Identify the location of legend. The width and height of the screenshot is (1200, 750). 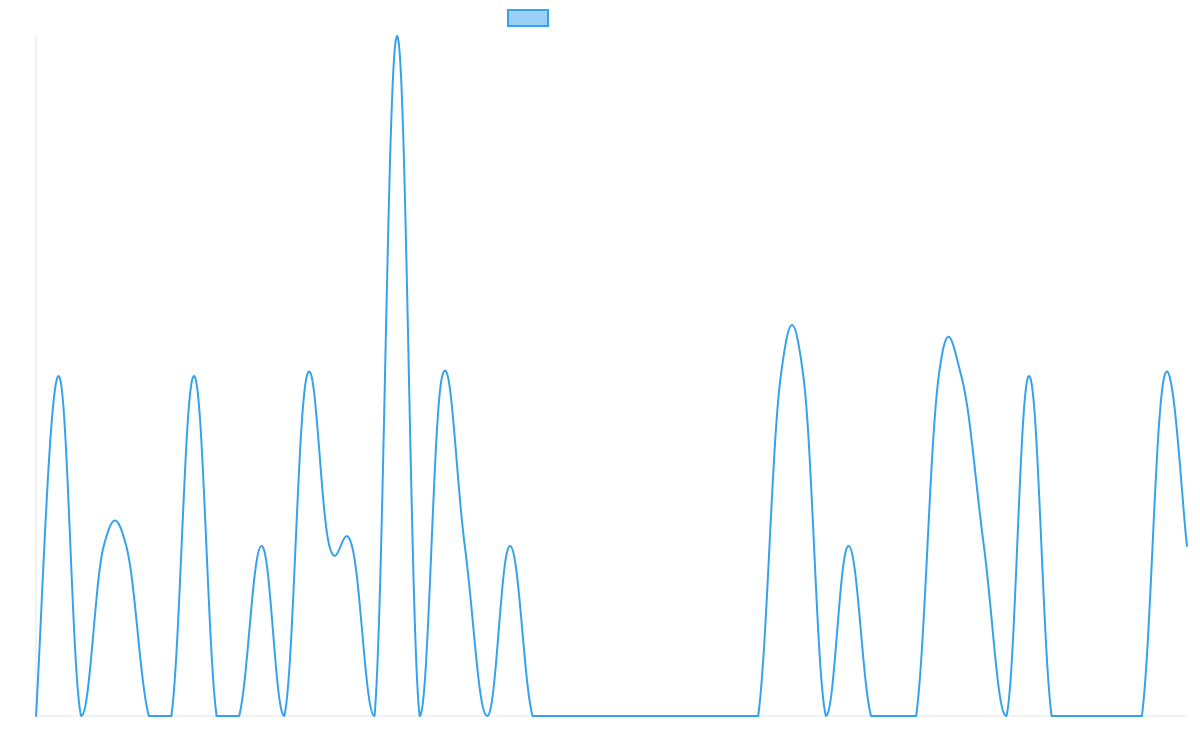
(528, 18).